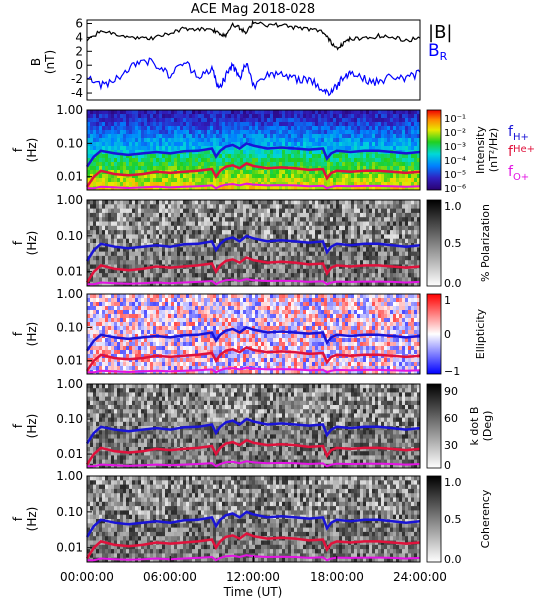  Describe the element at coordinates (521, 137) in the screenshot. I see `legend-f-hplus-sub: H+` at that location.